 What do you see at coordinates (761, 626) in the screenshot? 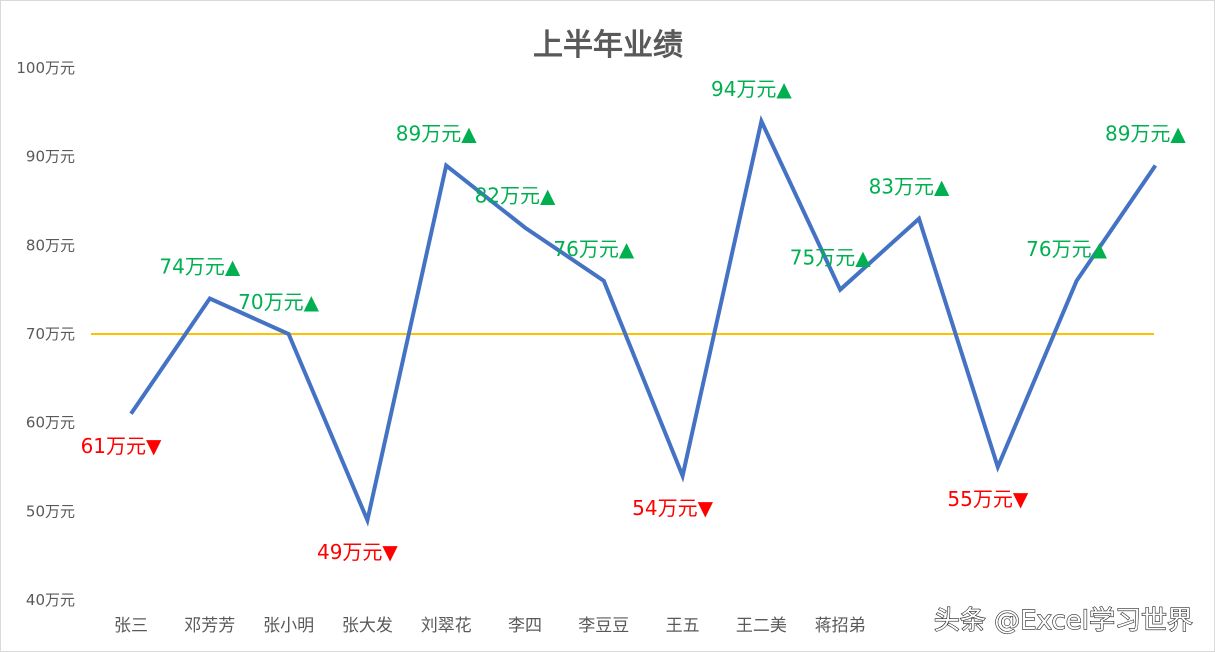
I see `x-tick-label: 王二美` at bounding box center [761, 626].